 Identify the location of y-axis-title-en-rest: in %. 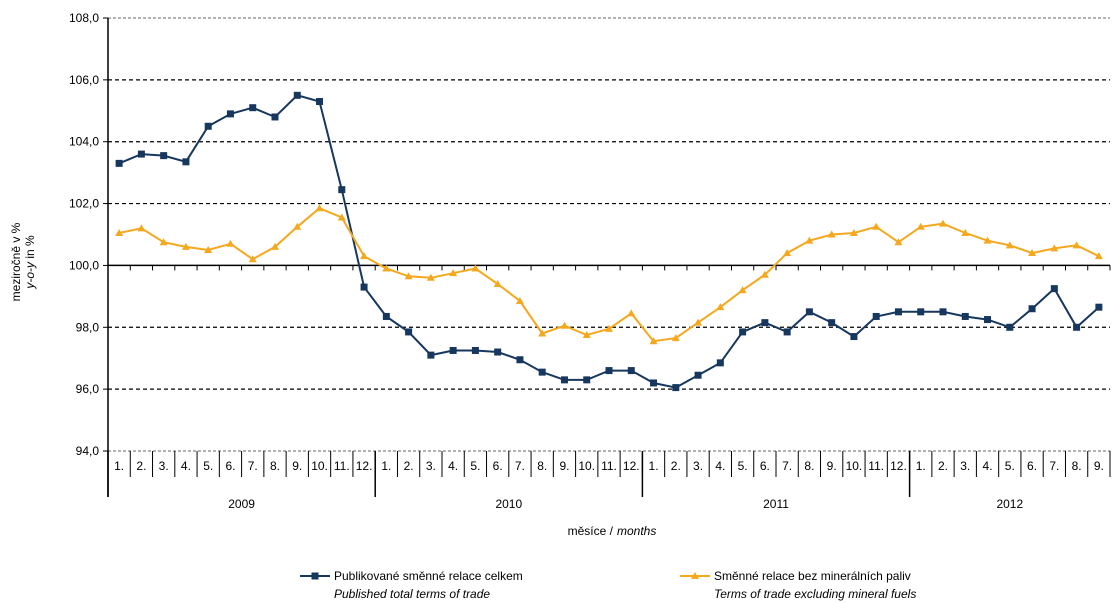
(30, 248).